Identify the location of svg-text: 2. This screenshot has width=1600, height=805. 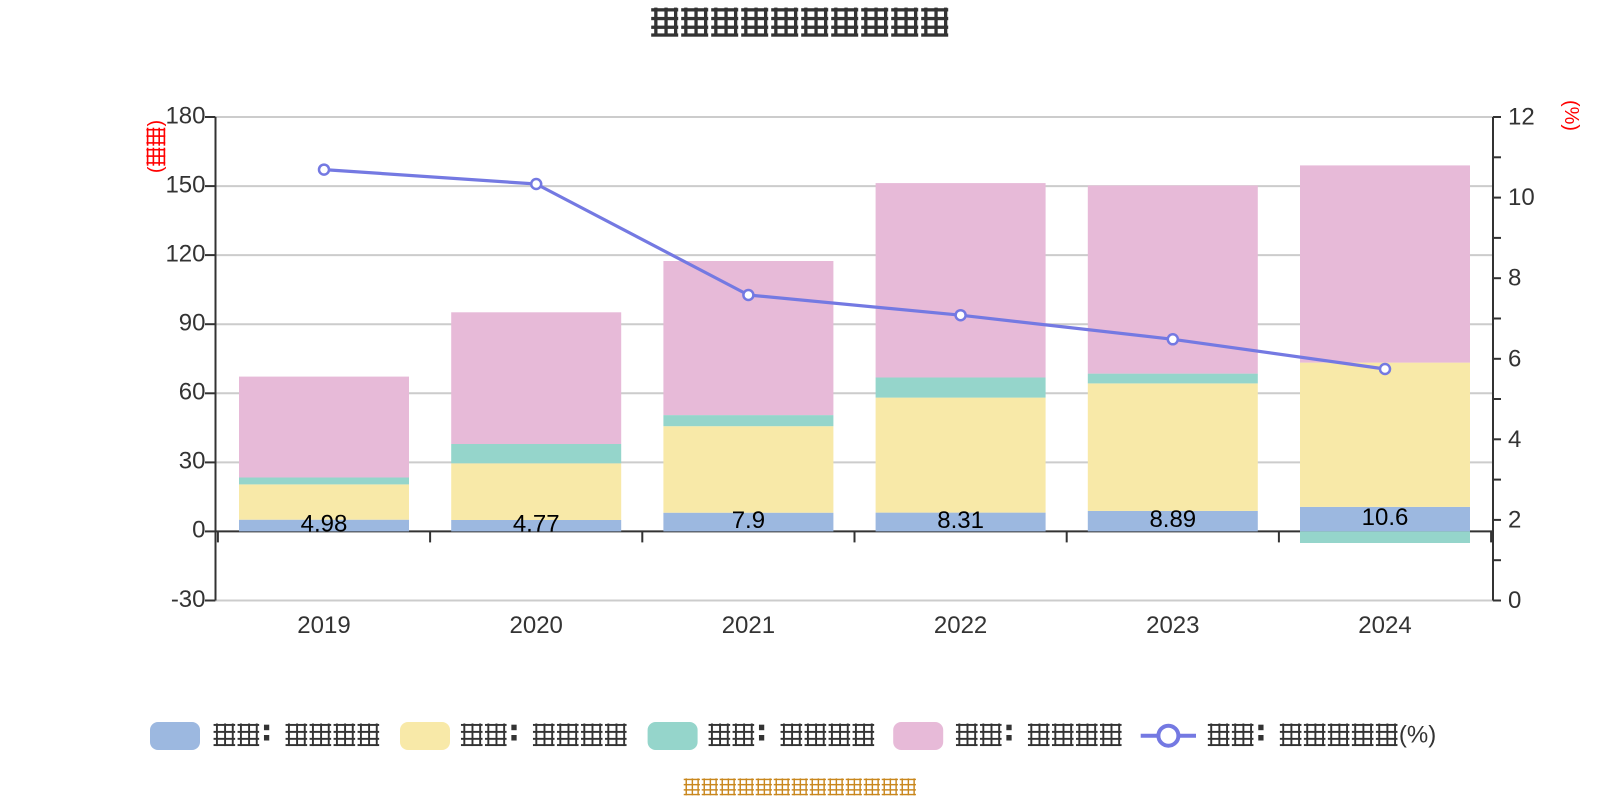
(1514, 519).